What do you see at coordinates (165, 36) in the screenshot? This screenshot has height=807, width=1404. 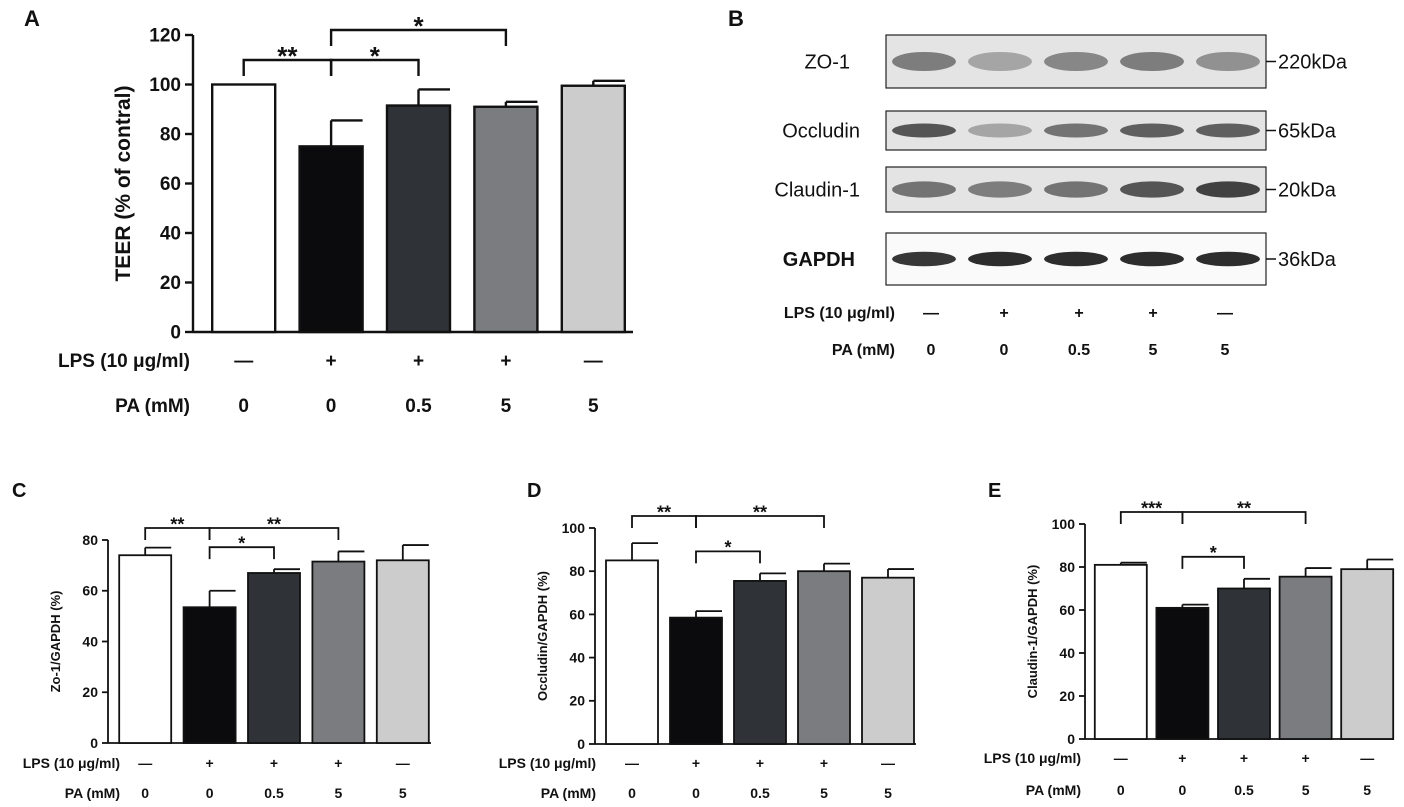 I see `y-tick-label: 120` at bounding box center [165, 36].